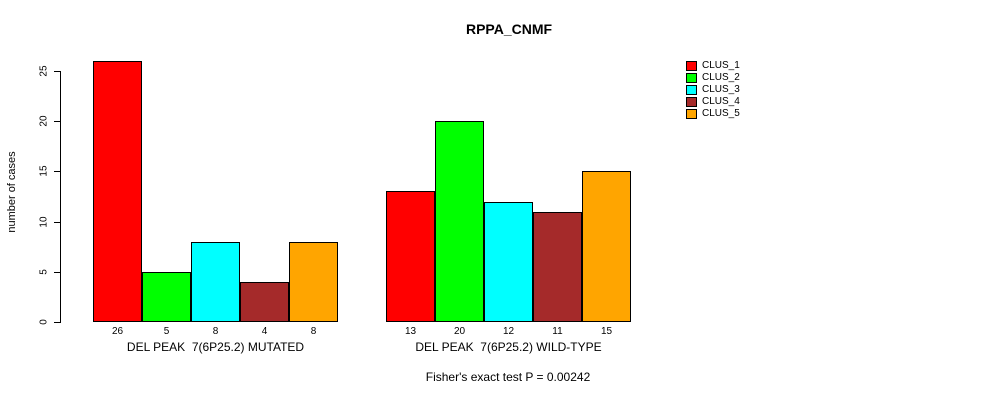  I want to click on bar-CLUS_3-group1, so click(215, 281).